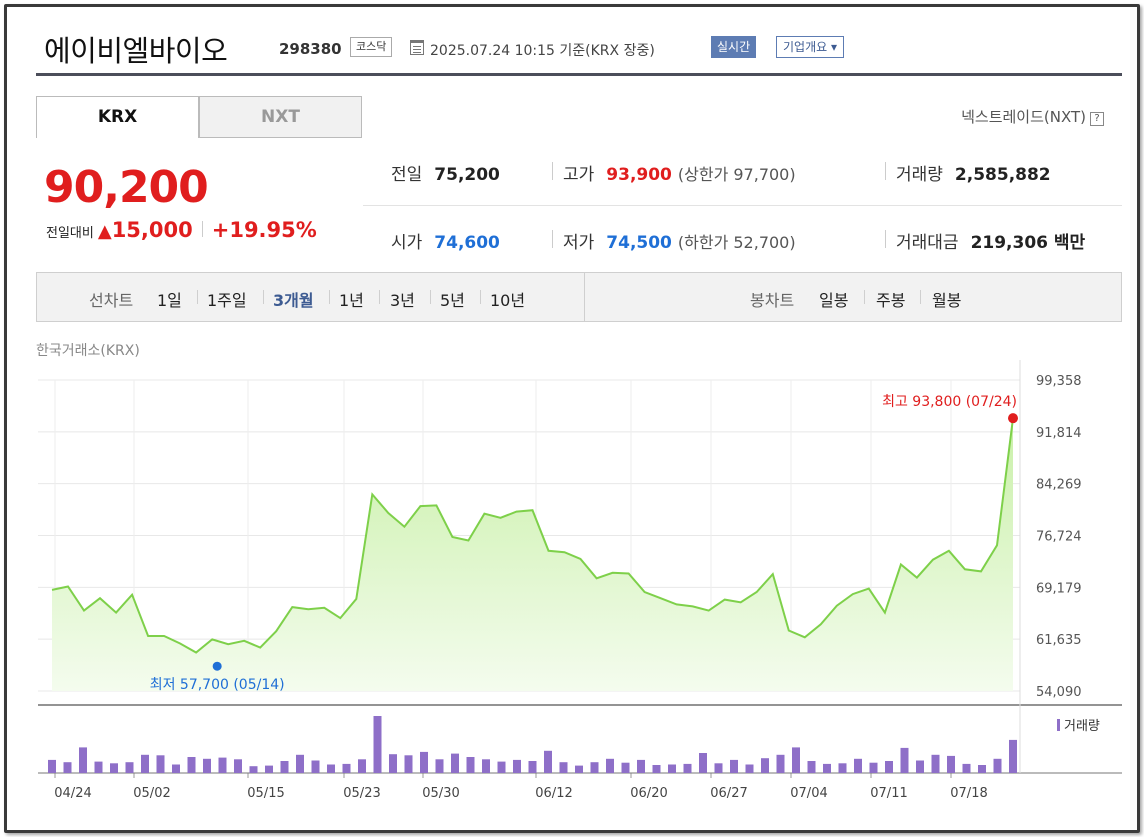  Describe the element at coordinates (834, 300) in the screenshot. I see `candle-daily: 일봉` at that location.